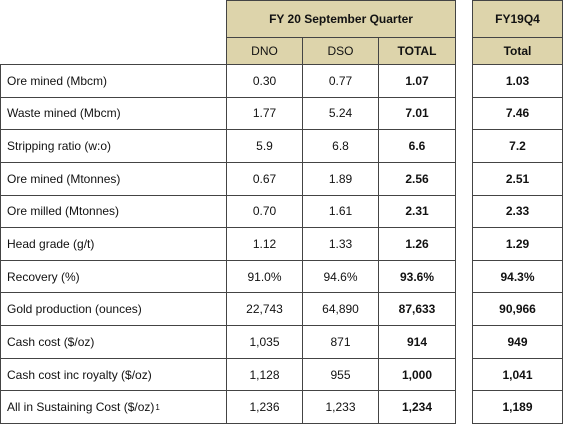 The height and width of the screenshot is (424, 563). What do you see at coordinates (340, 146) in the screenshot?
I see `value-cell: 6.8` at bounding box center [340, 146].